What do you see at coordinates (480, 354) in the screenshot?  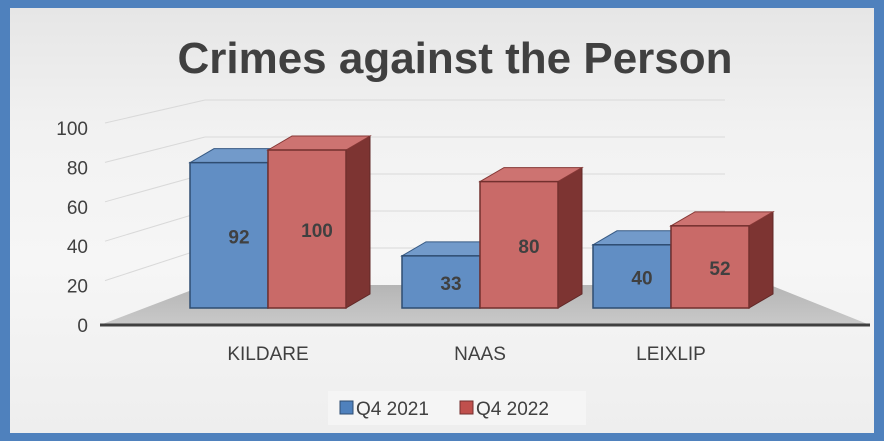 I see `x-category-label: NAAS` at bounding box center [480, 354].